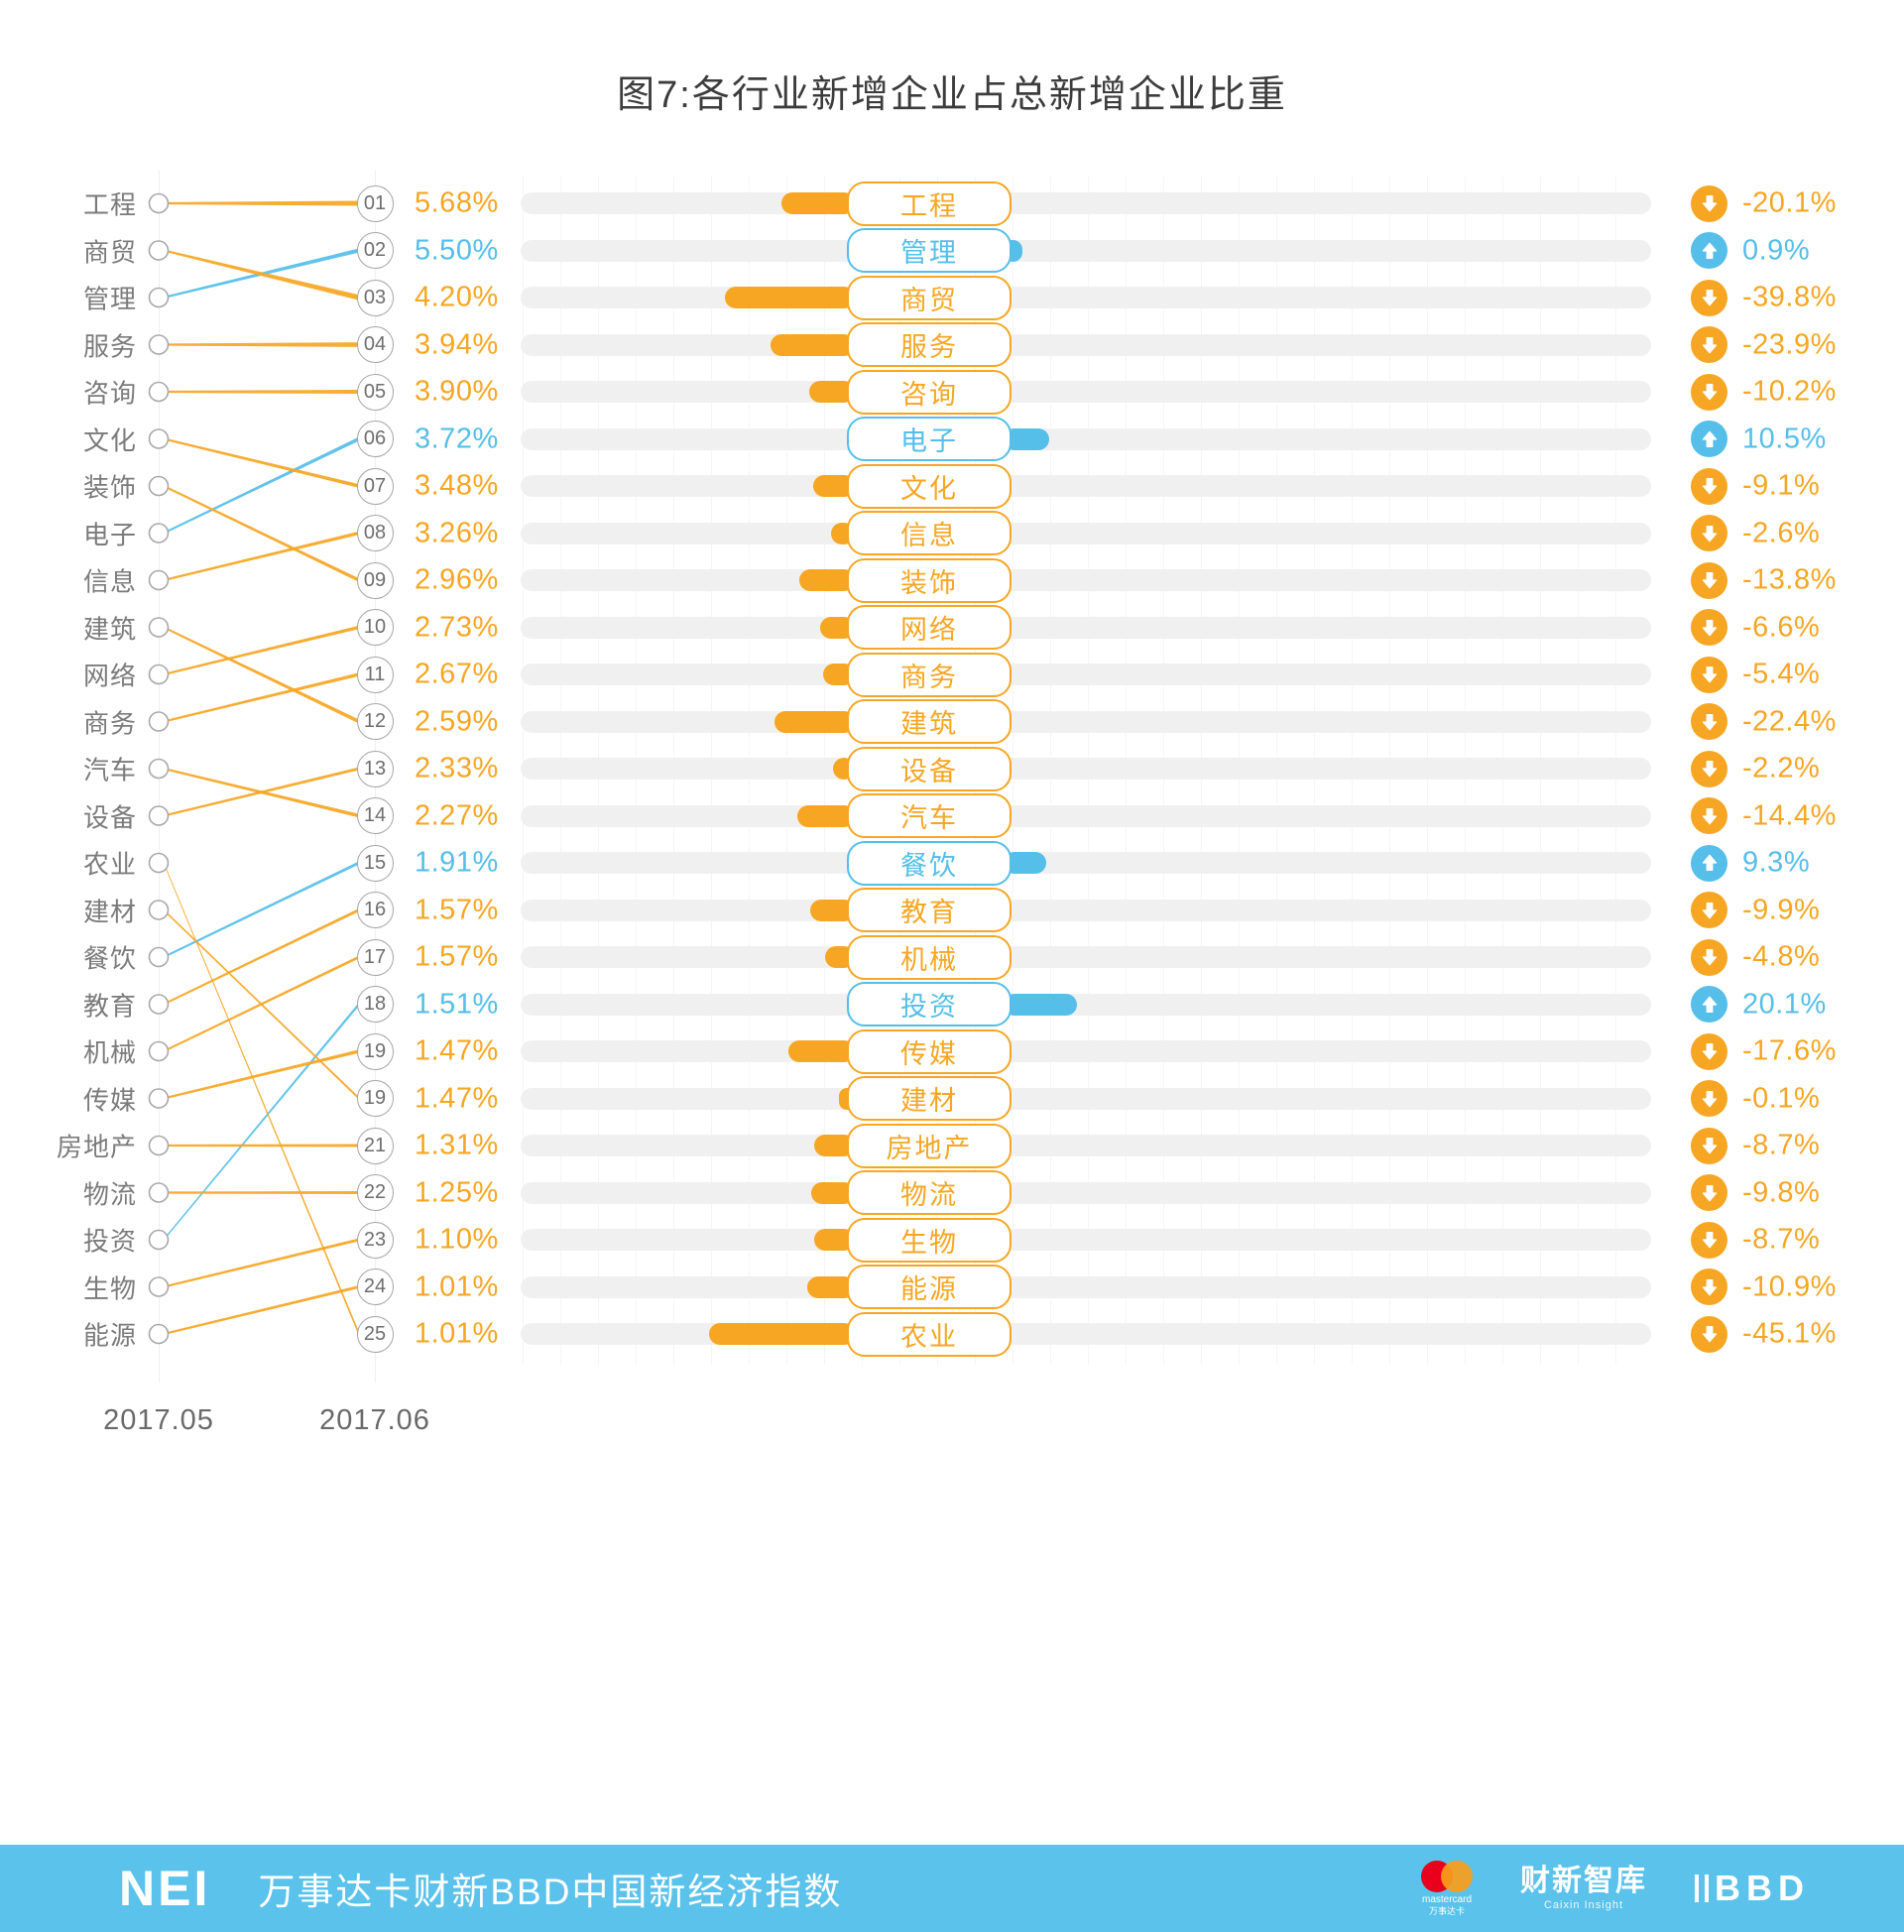  What do you see at coordinates (457, 627) in the screenshot?
I see `share-value: 2.73%` at bounding box center [457, 627].